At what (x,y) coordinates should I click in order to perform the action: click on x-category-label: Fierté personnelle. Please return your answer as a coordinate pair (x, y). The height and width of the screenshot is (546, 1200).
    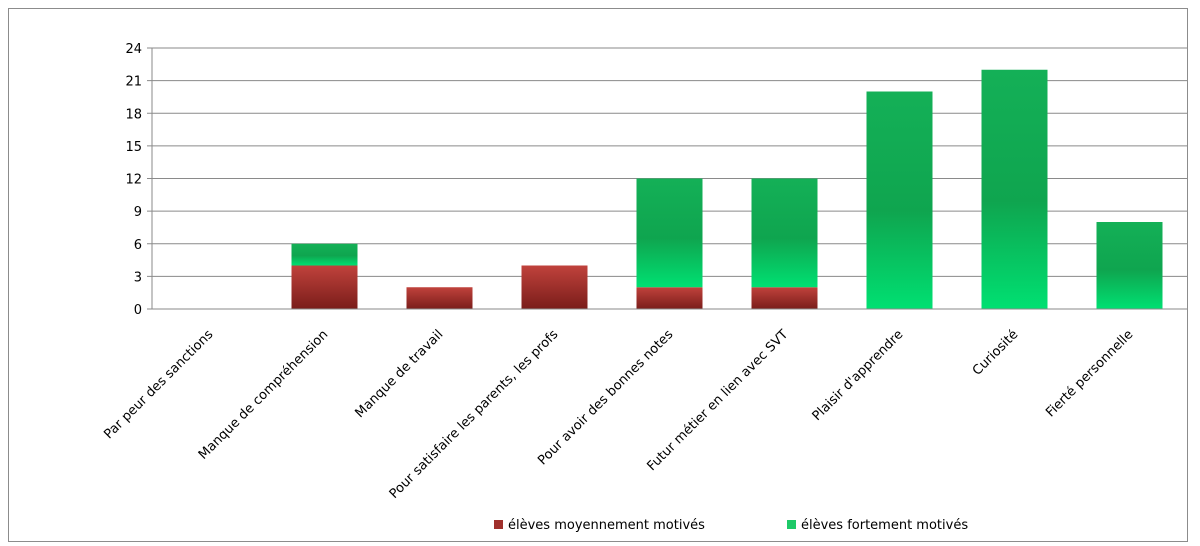
    Looking at the image, I should click on (1089, 373).